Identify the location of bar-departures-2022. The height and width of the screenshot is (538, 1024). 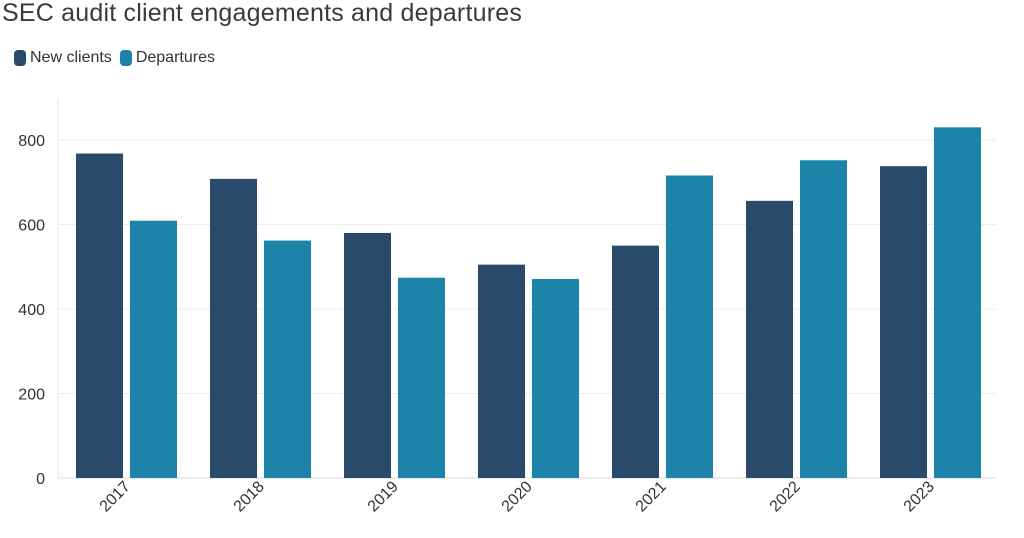
(823, 319).